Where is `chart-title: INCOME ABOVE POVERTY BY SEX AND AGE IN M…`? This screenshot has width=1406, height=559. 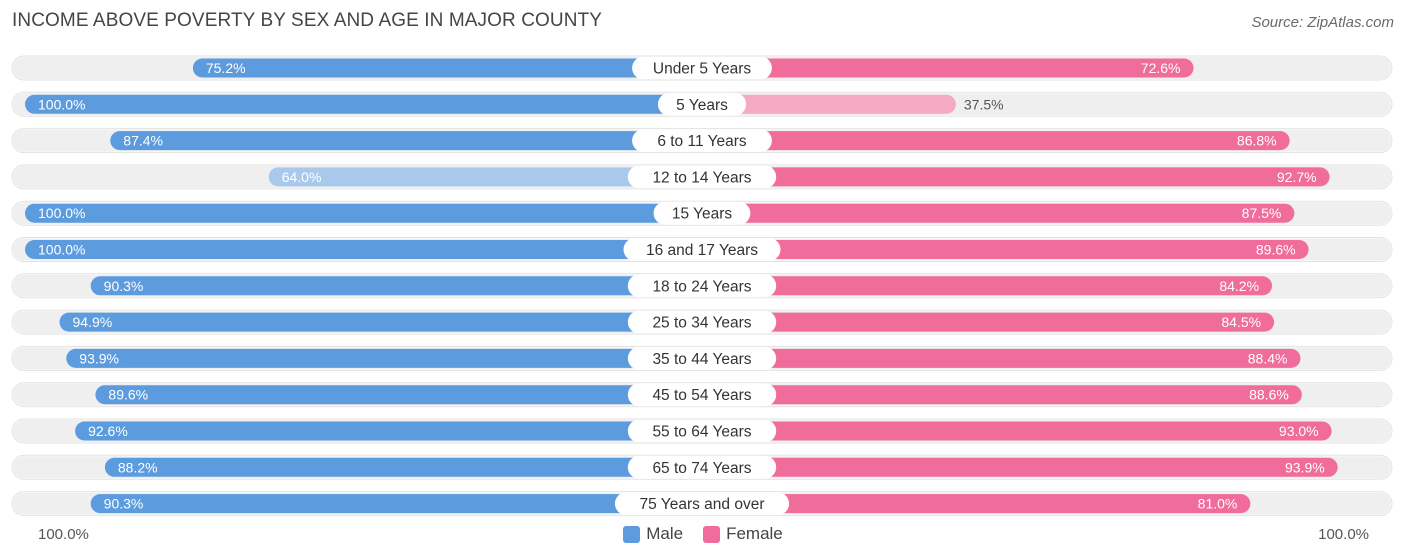
chart-title: INCOME ABOVE POVERTY BY SEX AND AGE IN M… is located at coordinates (307, 20).